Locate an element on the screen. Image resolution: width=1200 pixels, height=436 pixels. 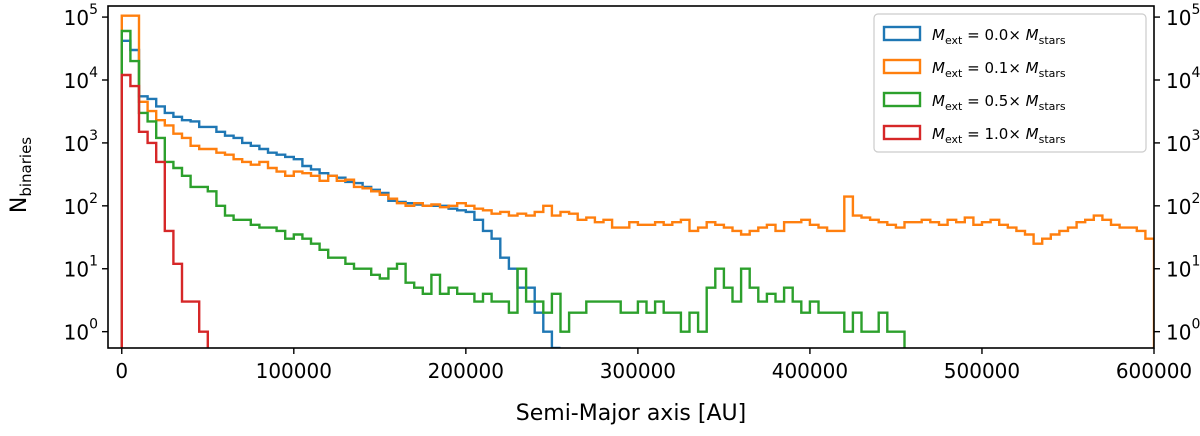
y-axis-title-main: N is located at coordinates (19, 205).